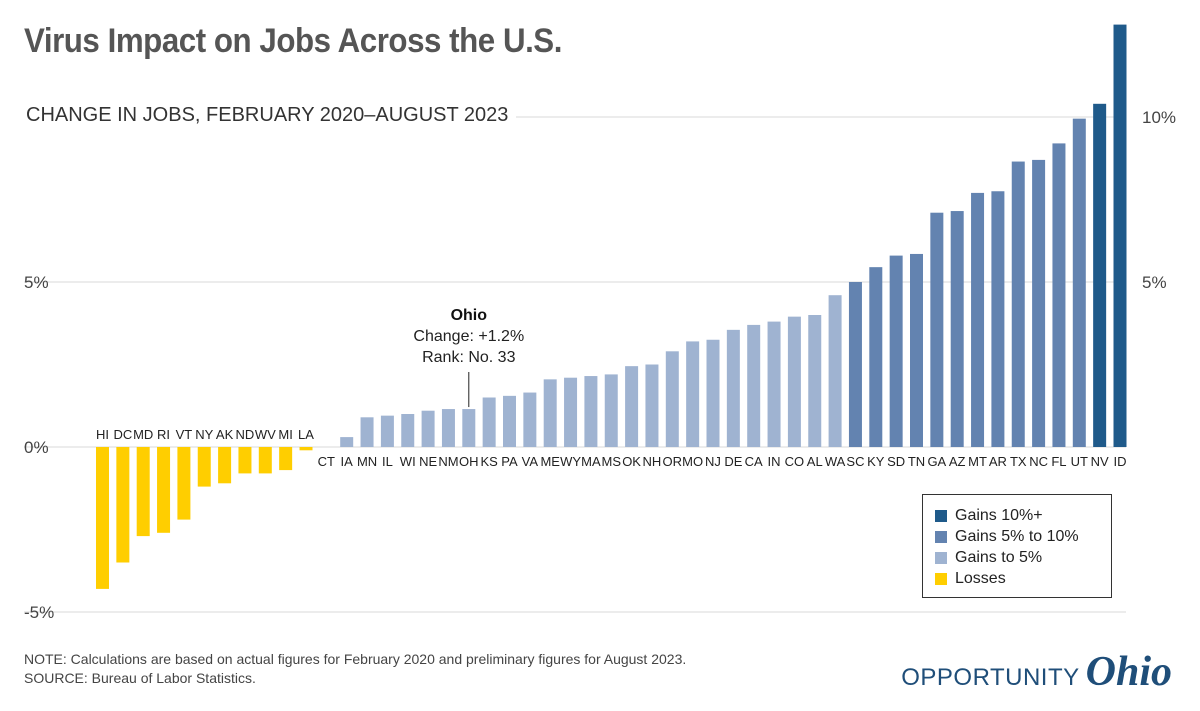  Describe the element at coordinates (1023, 578) in the screenshot. I see `legend-item: Losses` at that location.